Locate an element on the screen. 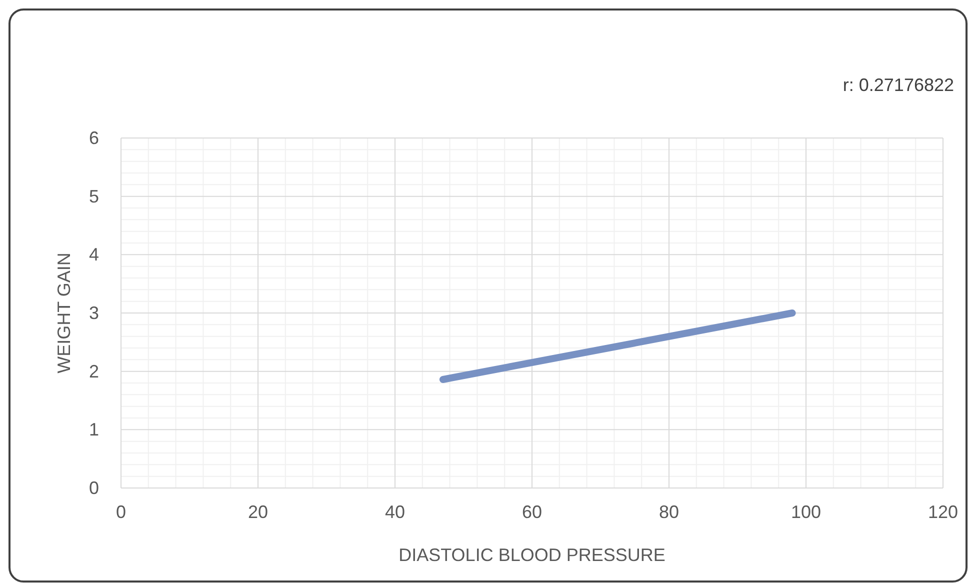 The height and width of the screenshot is (583, 968). text: r: 0.27176822 is located at coordinates (898, 85).